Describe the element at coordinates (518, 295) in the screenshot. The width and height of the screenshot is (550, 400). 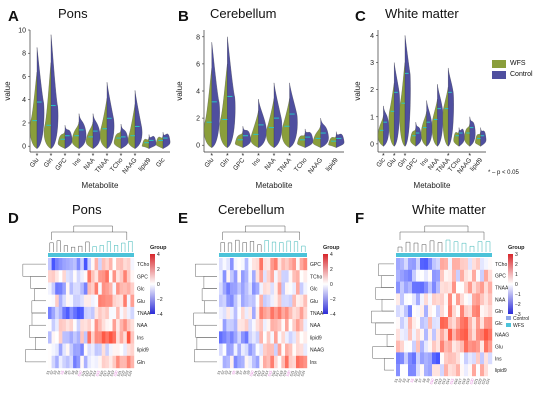
I see `colorbar-tick-label: −1` at that location.